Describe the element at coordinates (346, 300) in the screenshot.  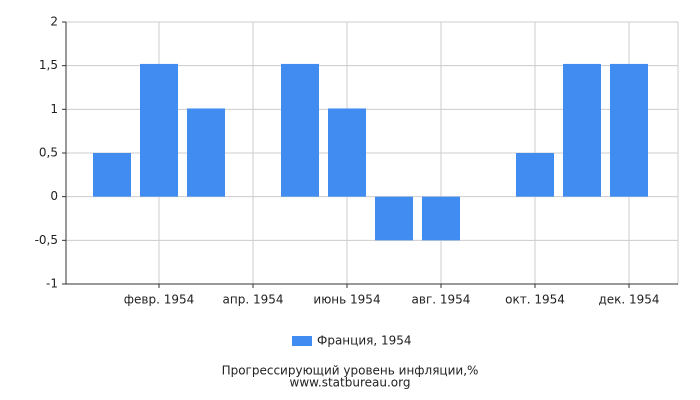
I see `x-tick-label: июнь 1954` at that location.